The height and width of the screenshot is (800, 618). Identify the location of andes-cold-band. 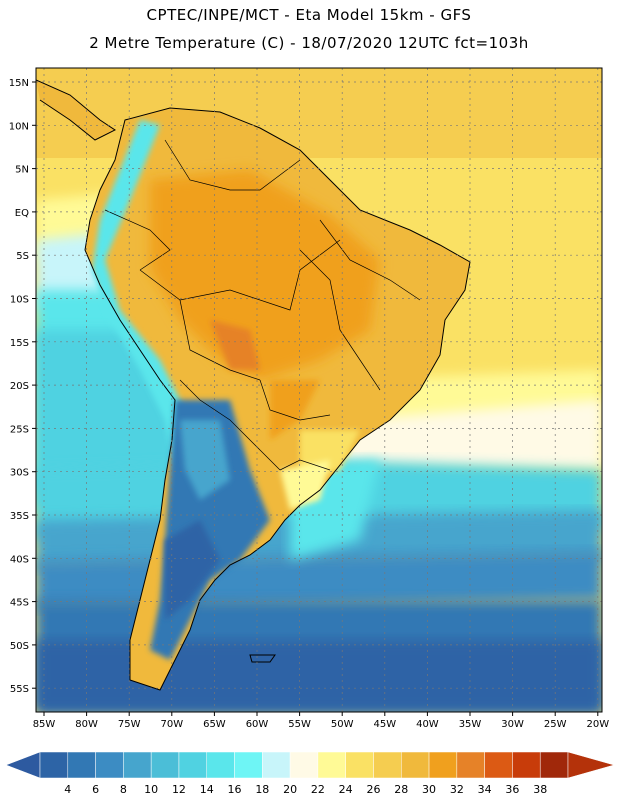
(141, 295).